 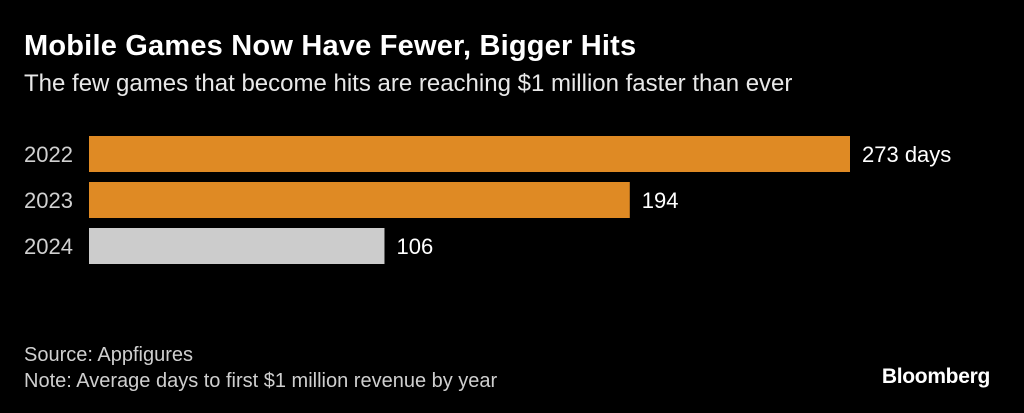 What do you see at coordinates (48, 154) in the screenshot?
I see `category-label-2022: 2022` at bounding box center [48, 154].